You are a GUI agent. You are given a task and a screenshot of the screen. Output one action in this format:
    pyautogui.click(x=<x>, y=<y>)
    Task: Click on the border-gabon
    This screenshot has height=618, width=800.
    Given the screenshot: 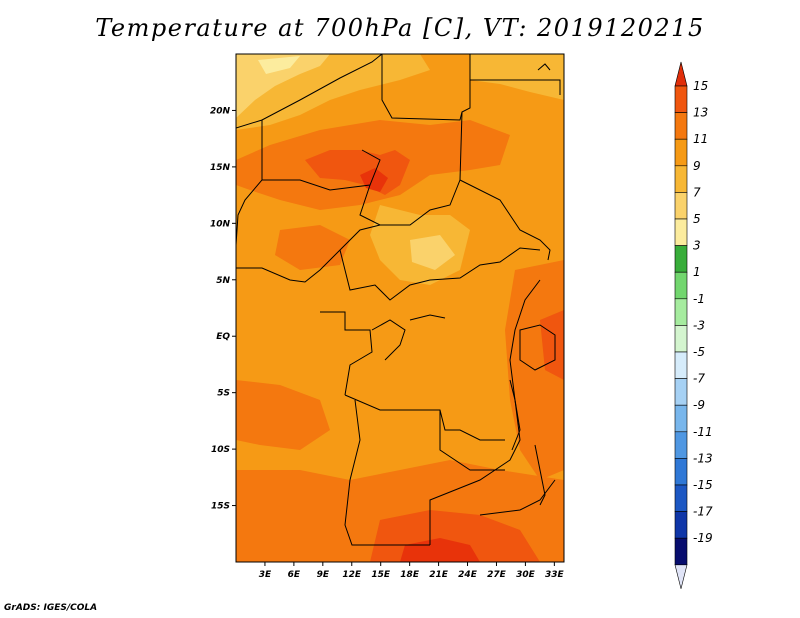 What is the action you would take?
    pyautogui.click(x=346, y=353)
    